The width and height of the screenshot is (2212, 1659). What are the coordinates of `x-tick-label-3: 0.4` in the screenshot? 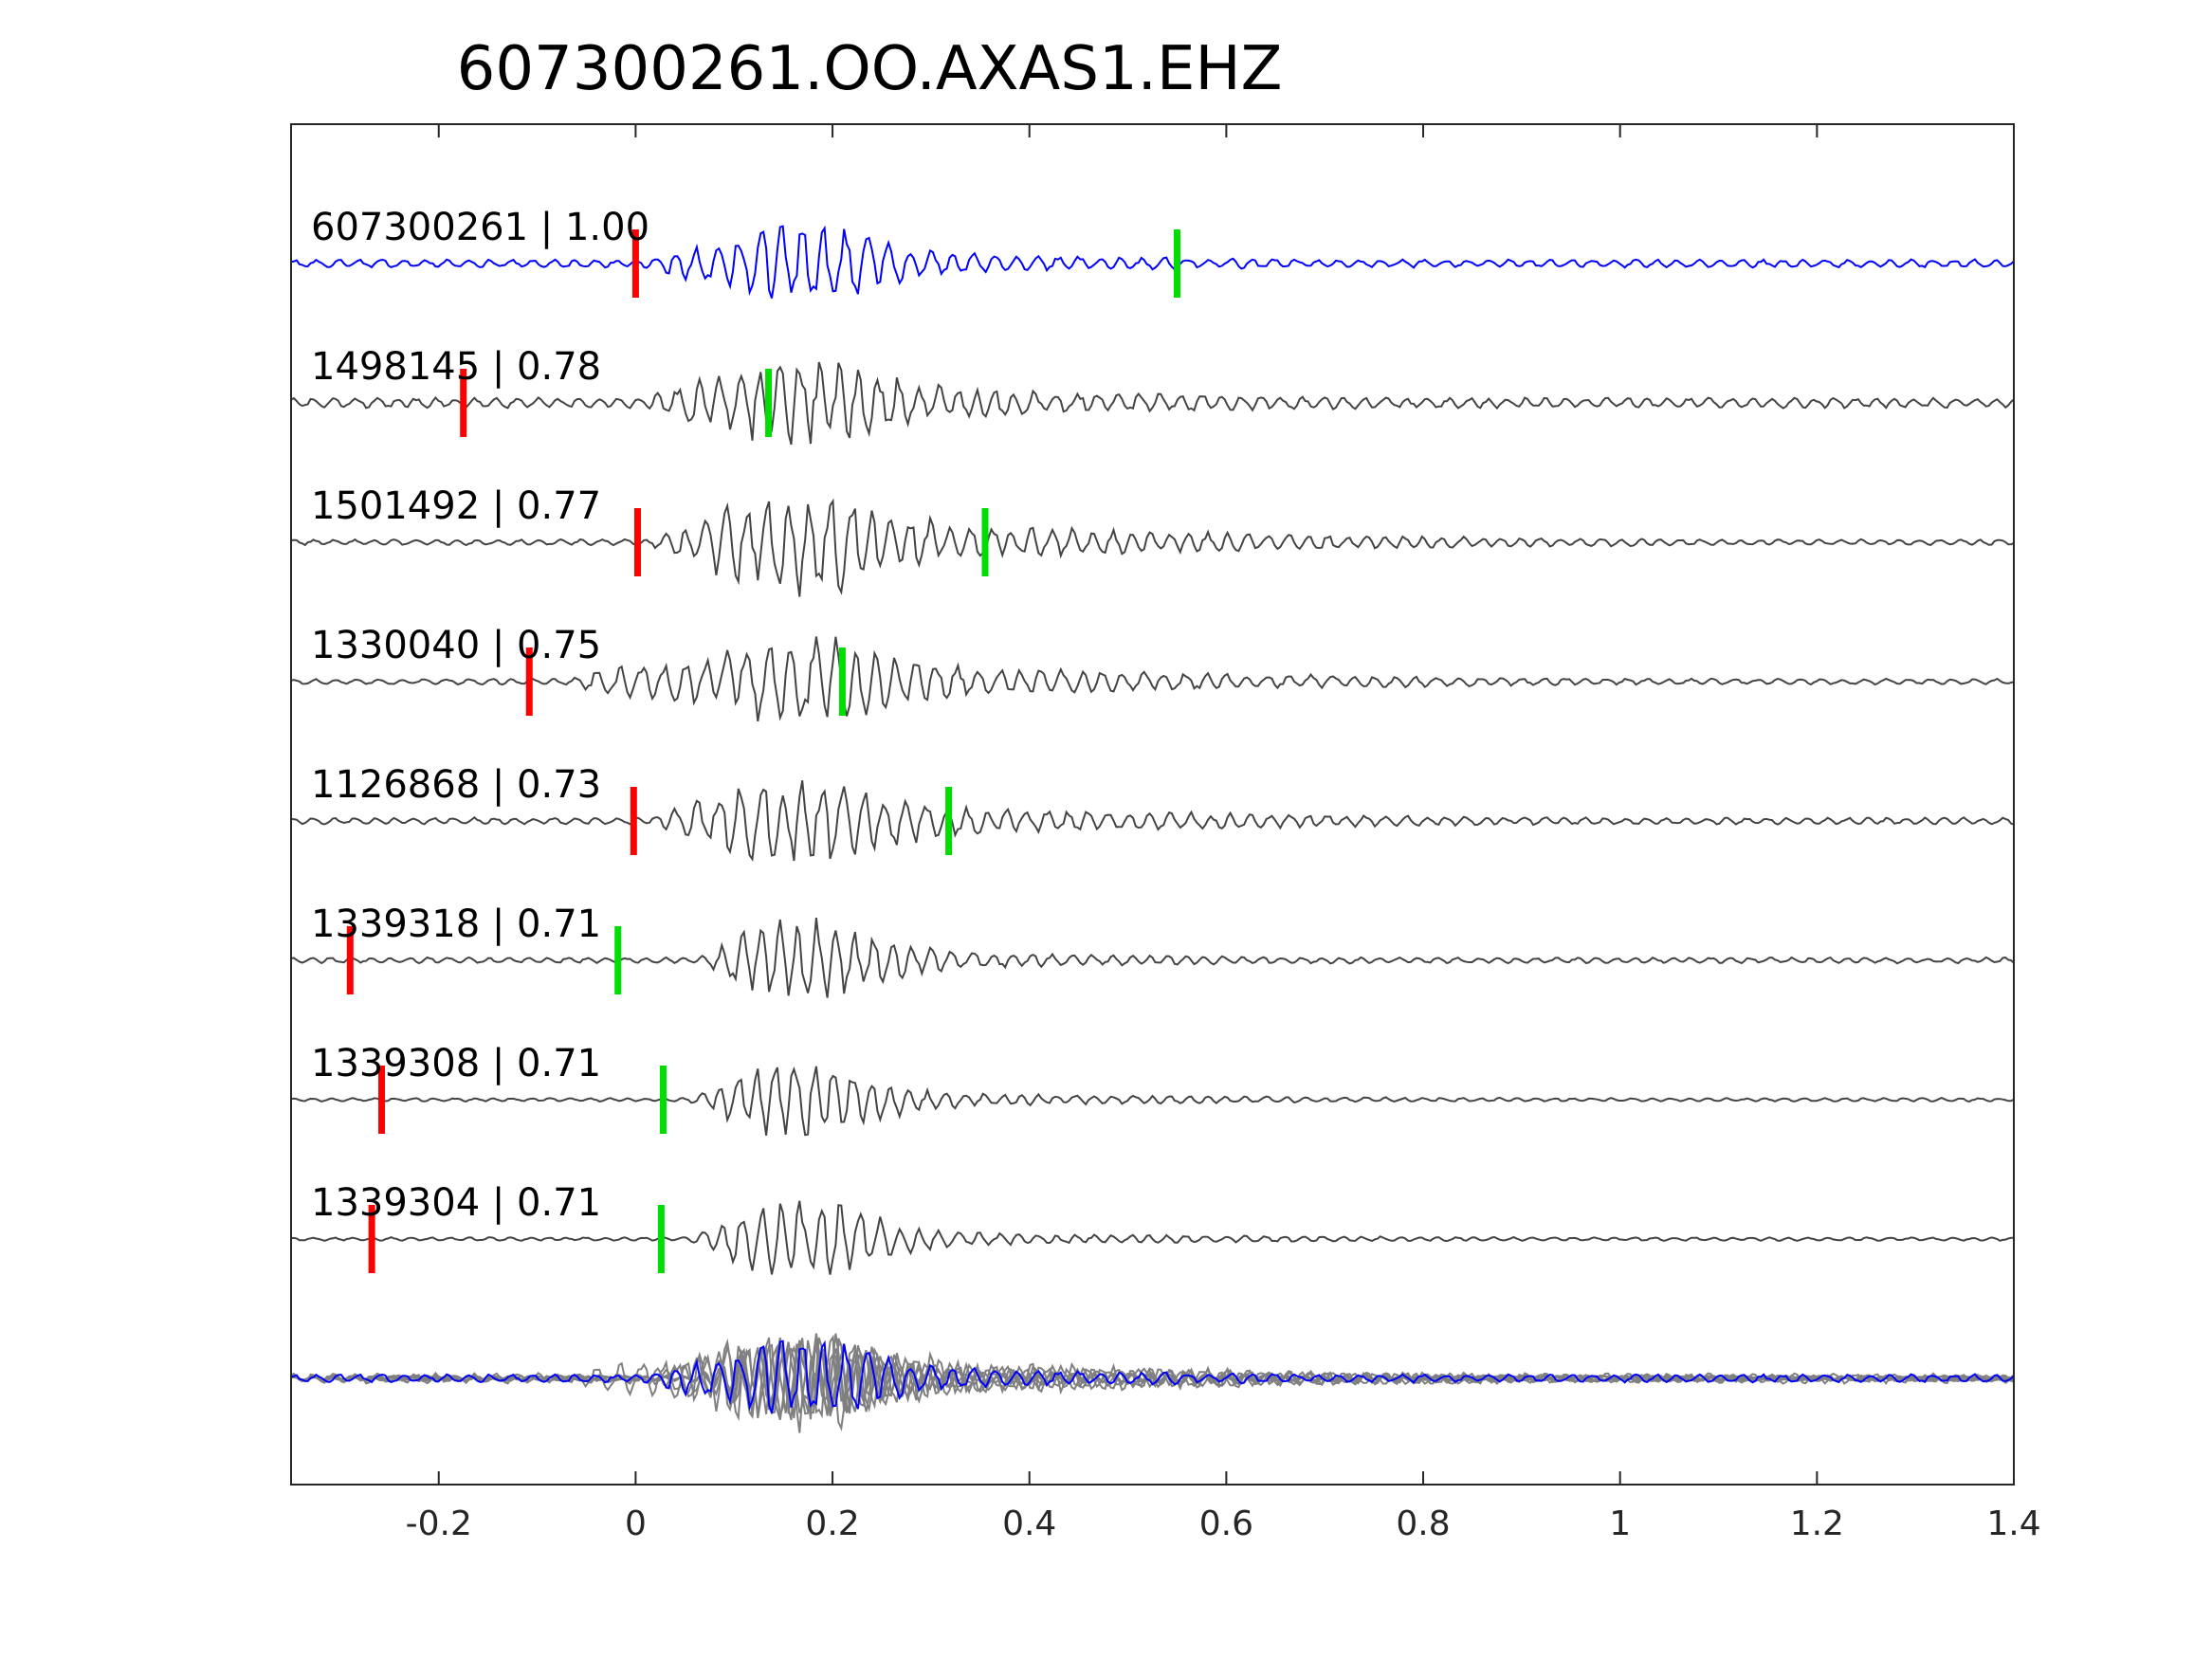 It's located at (1029, 1523).